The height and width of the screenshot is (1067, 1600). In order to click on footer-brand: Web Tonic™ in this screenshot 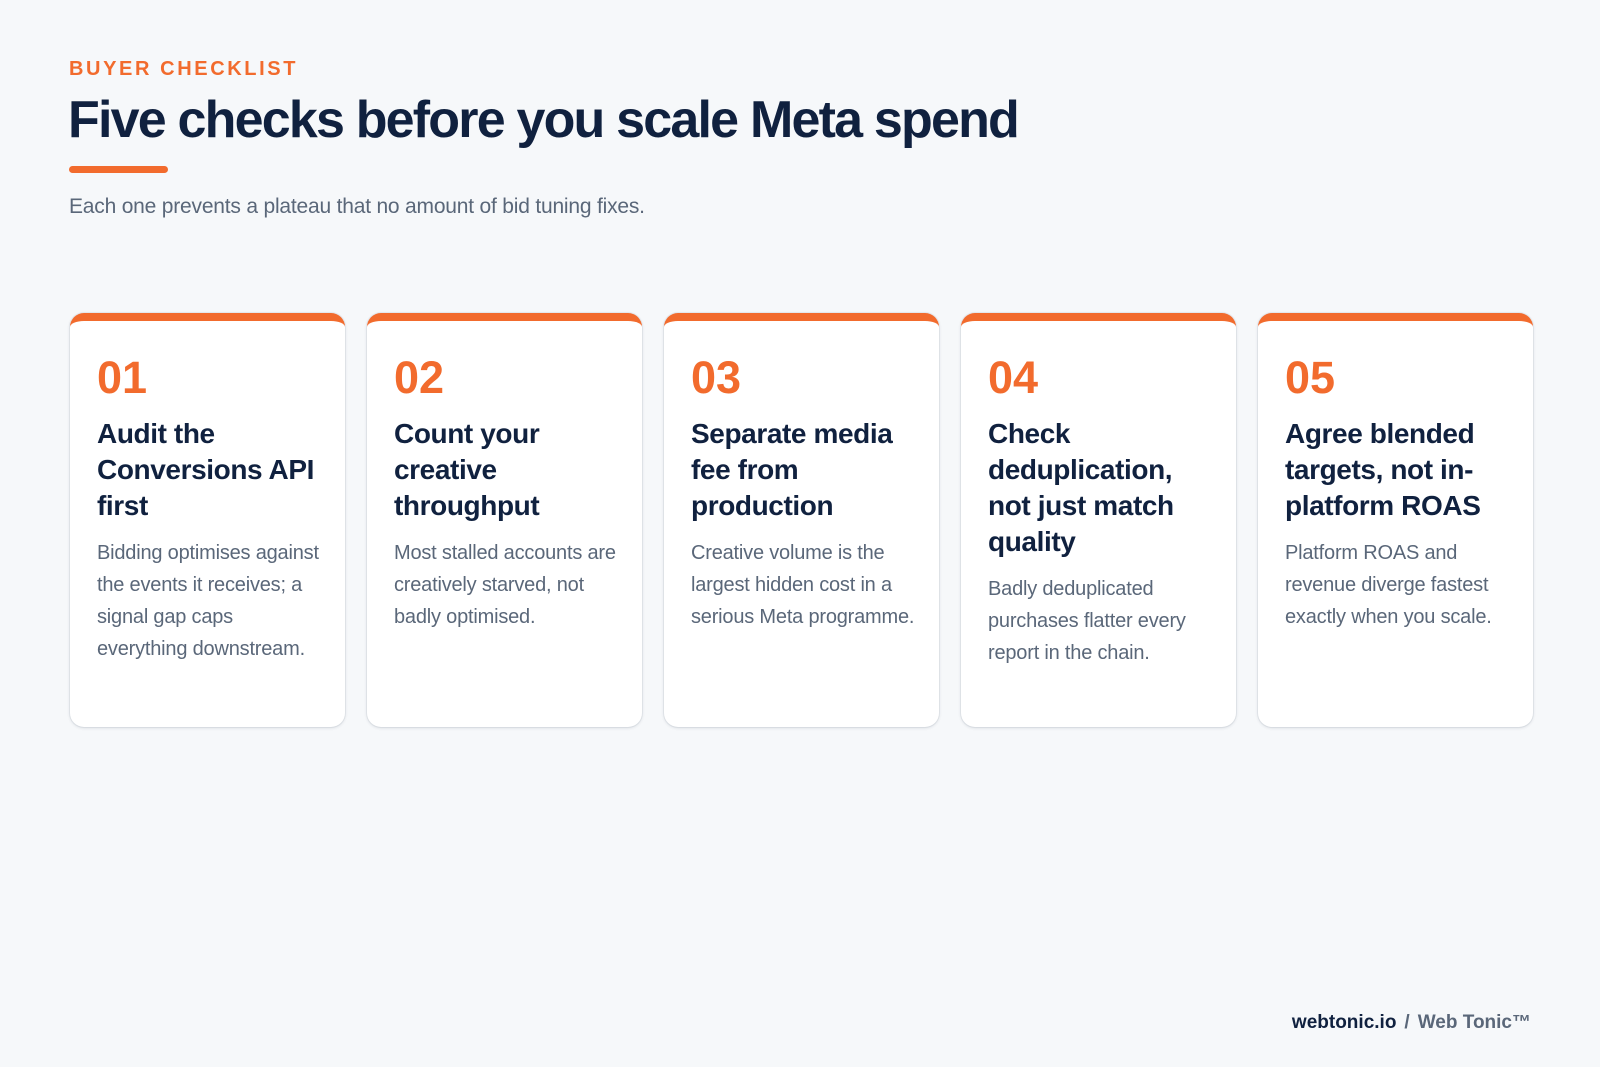, I will do `click(1474, 1022)`.